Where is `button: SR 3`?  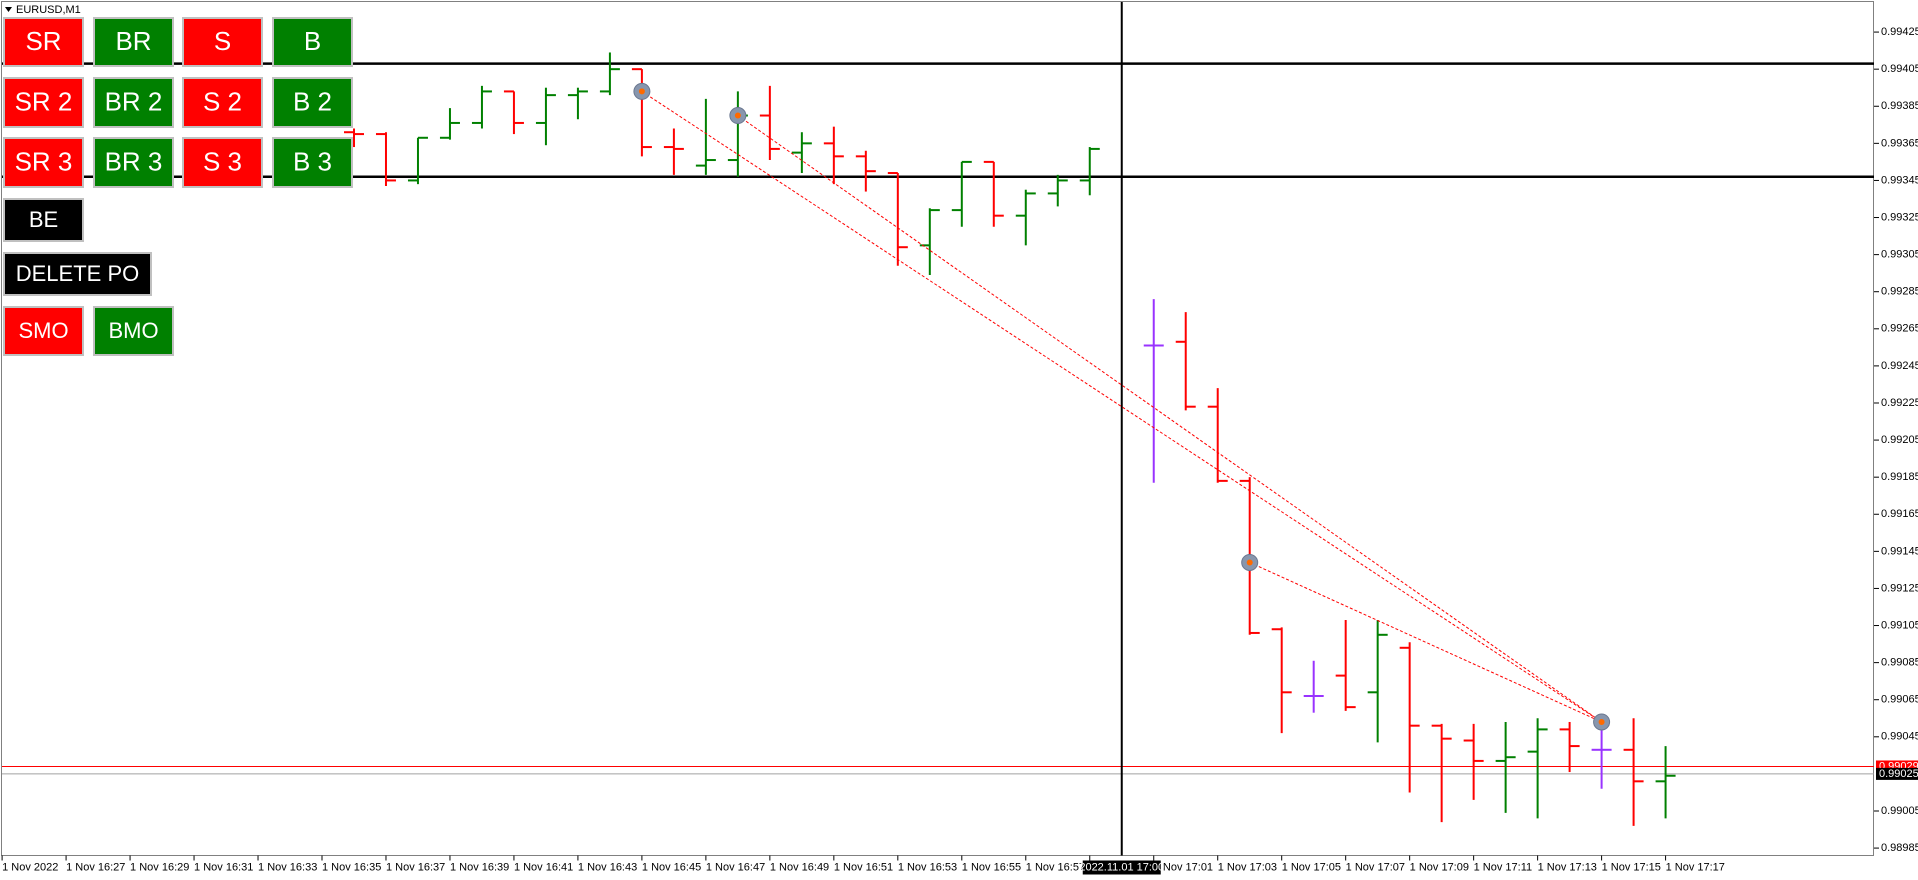
button: SR 3 is located at coordinates (43, 162).